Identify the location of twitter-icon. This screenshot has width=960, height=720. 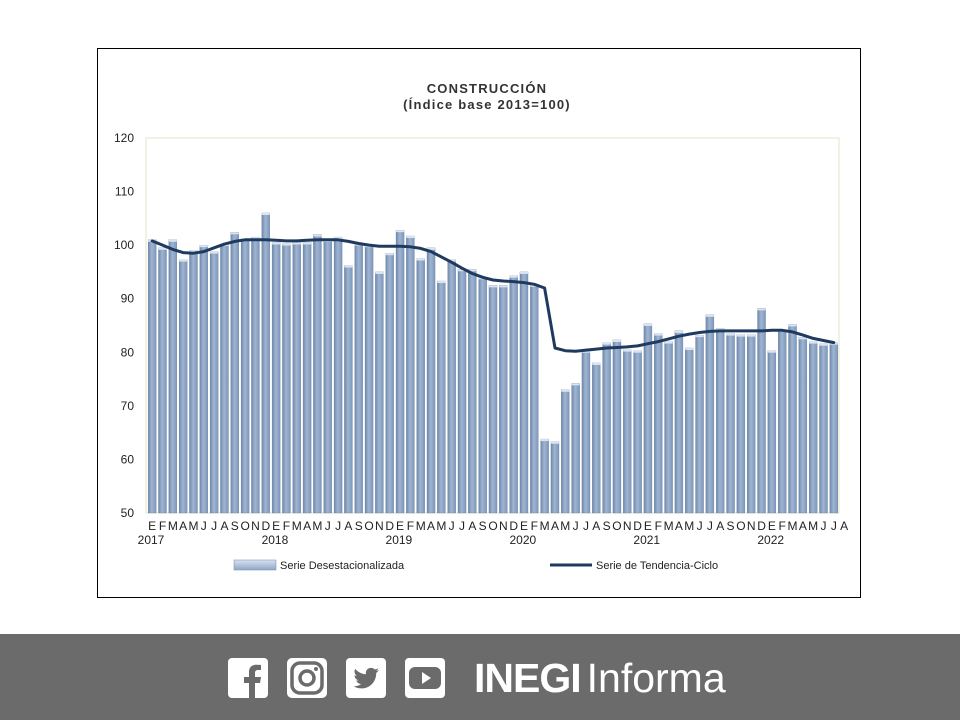
(366, 678).